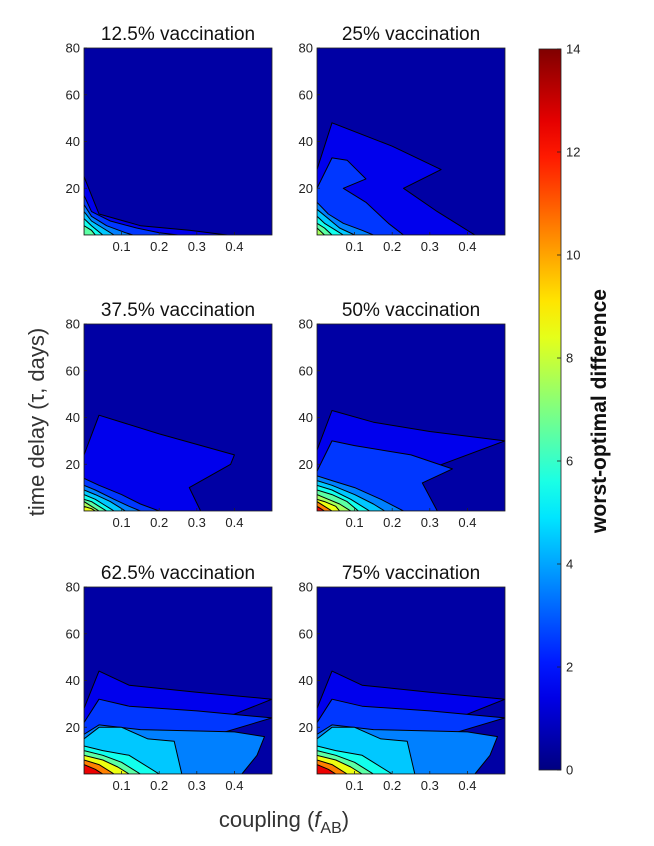 The width and height of the screenshot is (654, 846). I want to click on panel-title: 75% vaccination, so click(411, 573).